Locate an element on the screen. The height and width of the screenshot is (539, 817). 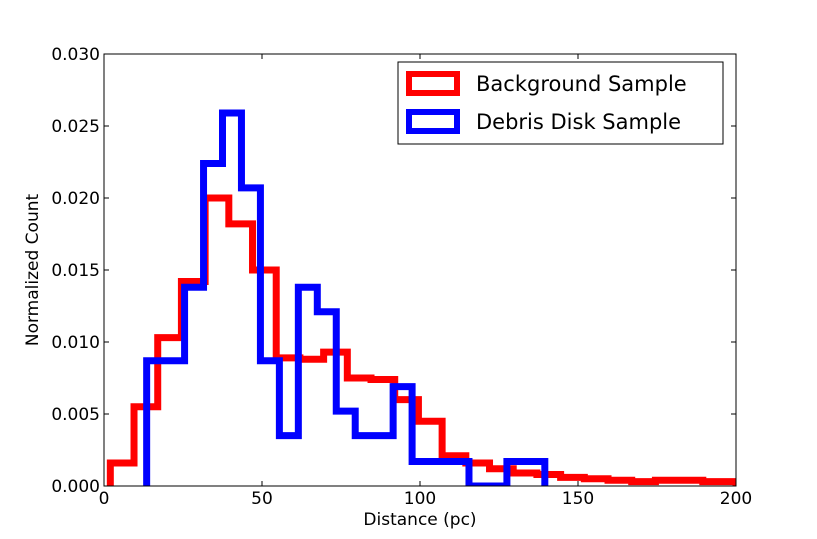
x-tick-label: 100 is located at coordinates (420, 499).